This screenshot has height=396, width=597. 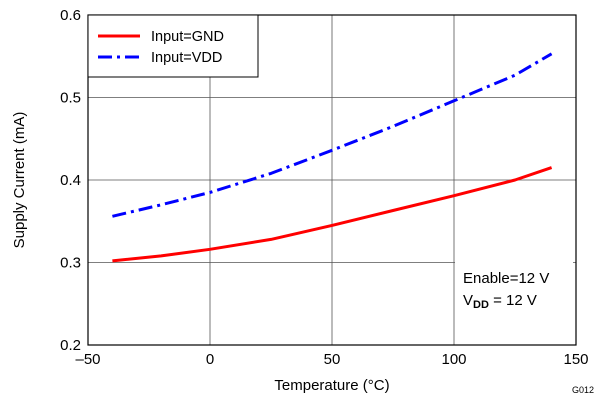 I want to click on annotation-vdd-prefix: V, so click(x=468, y=300).